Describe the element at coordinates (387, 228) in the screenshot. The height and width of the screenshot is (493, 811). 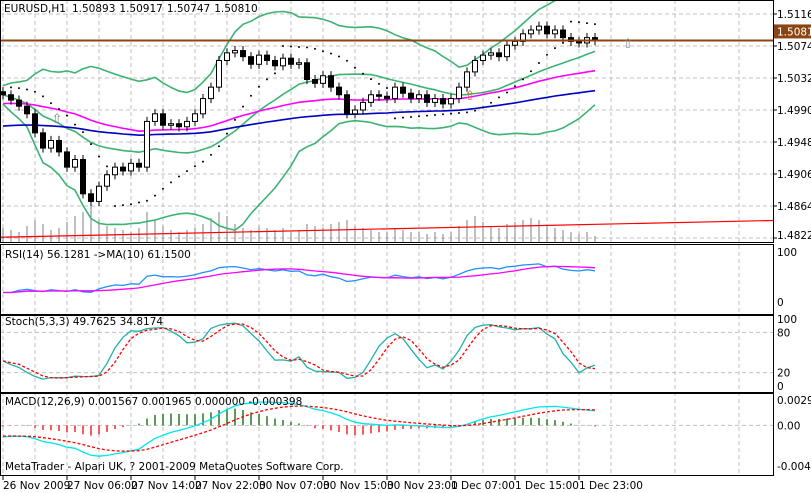
I see `volume-ma-line` at that location.